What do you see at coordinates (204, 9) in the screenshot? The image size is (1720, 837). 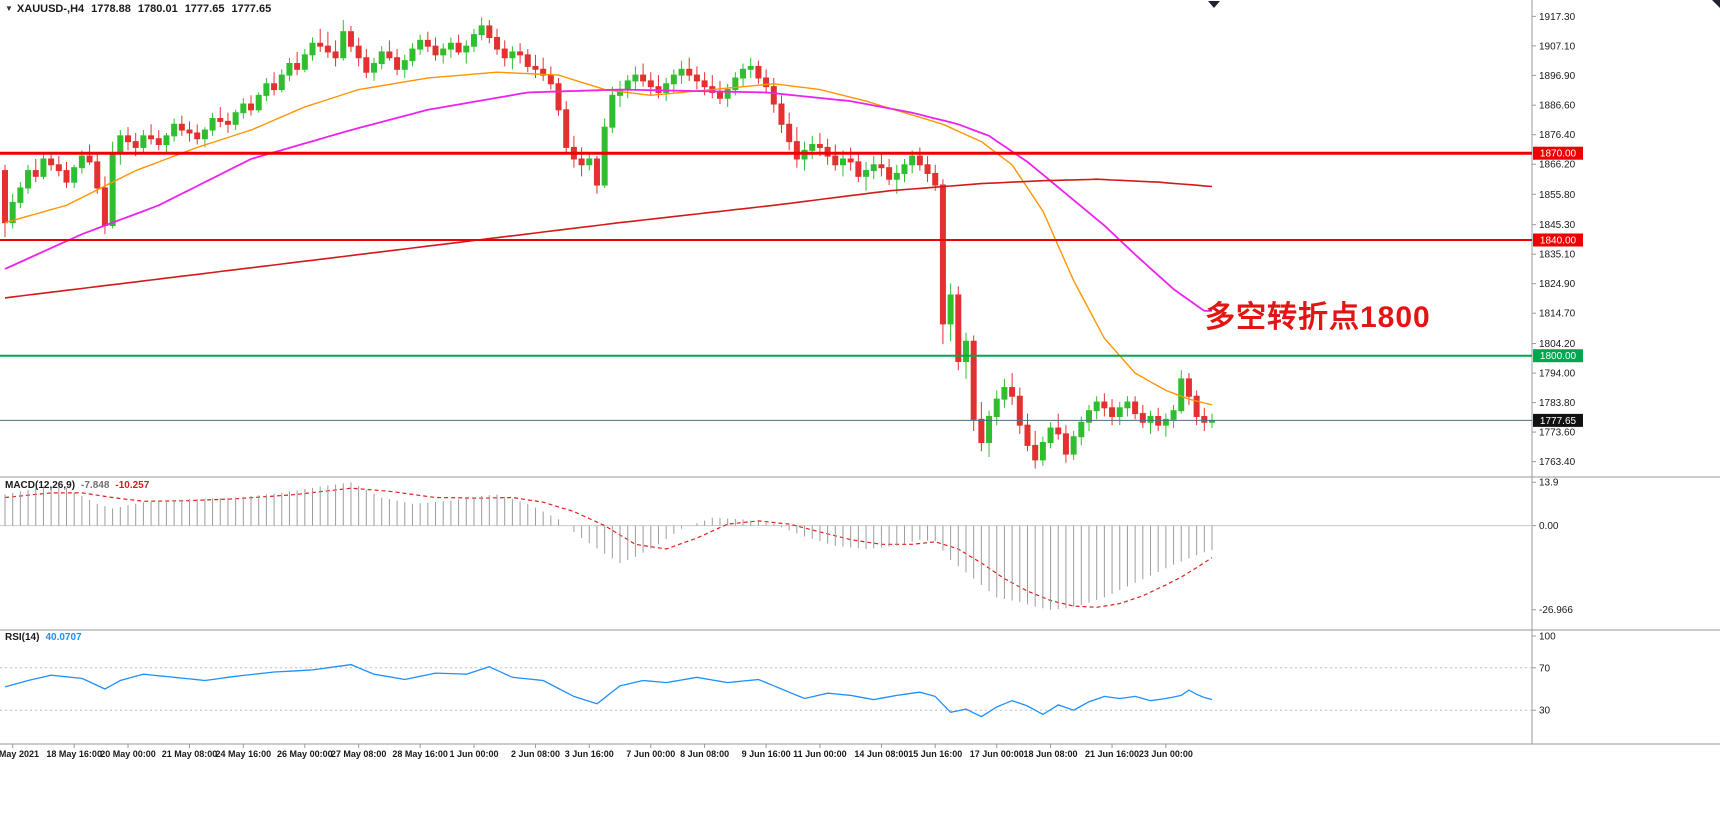 I see `low-value: 1777.65` at bounding box center [204, 9].